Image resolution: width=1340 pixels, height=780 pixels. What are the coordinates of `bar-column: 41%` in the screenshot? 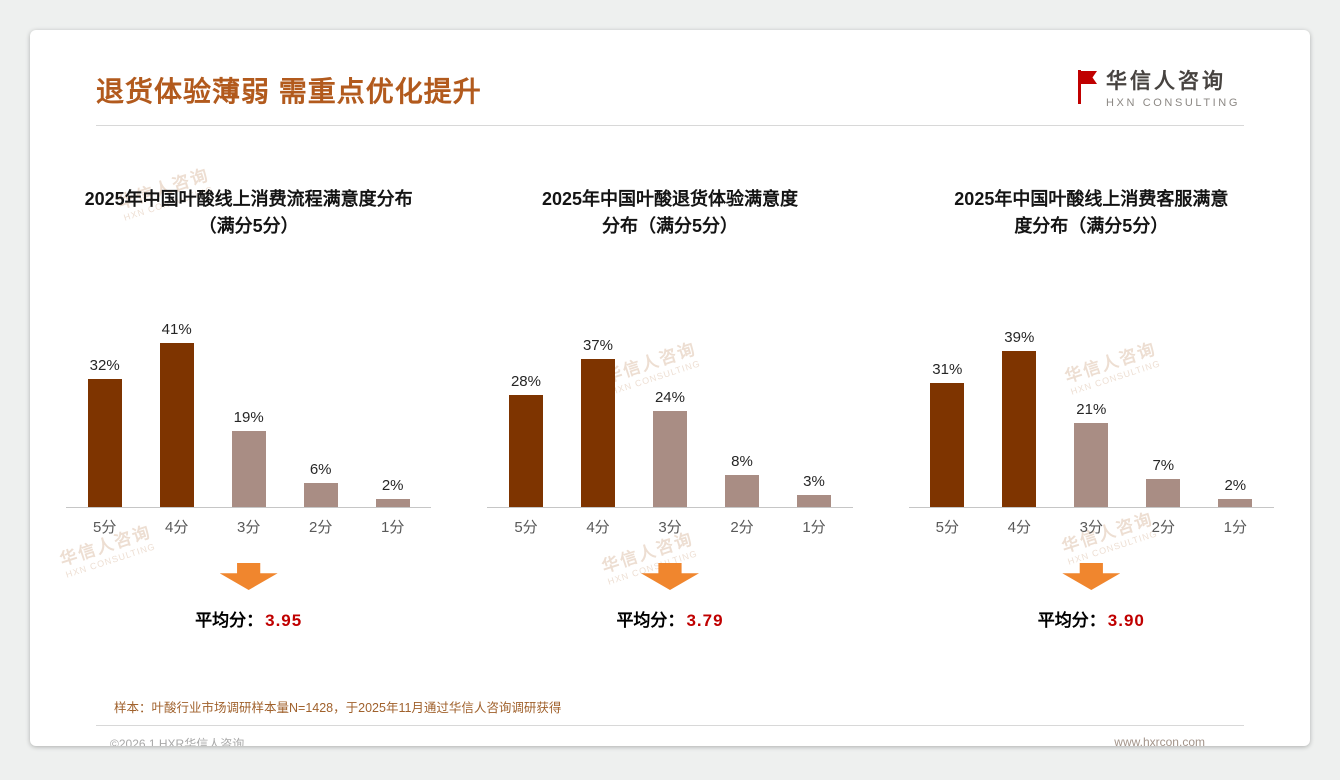 It's located at (177, 414).